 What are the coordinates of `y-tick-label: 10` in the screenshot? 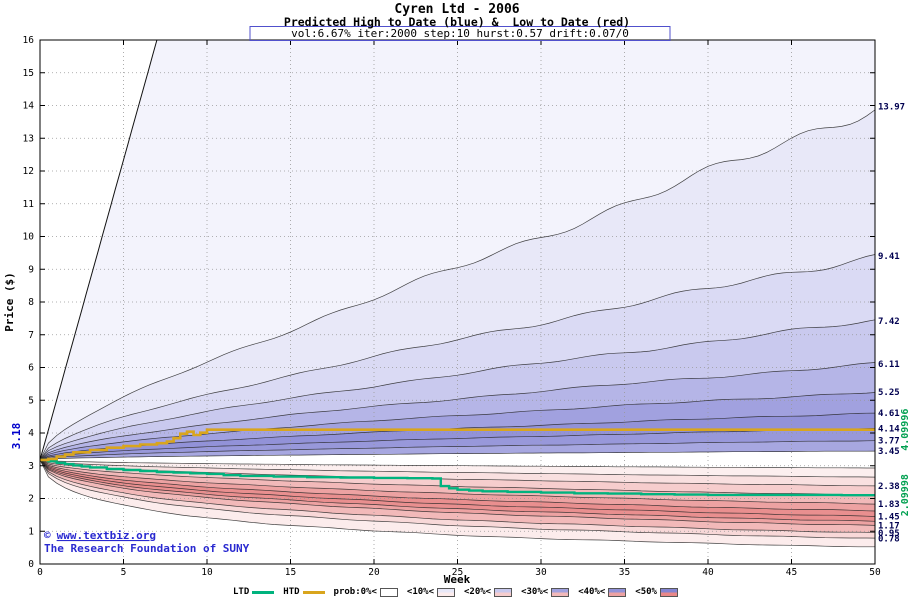 It's located at (29, 237).